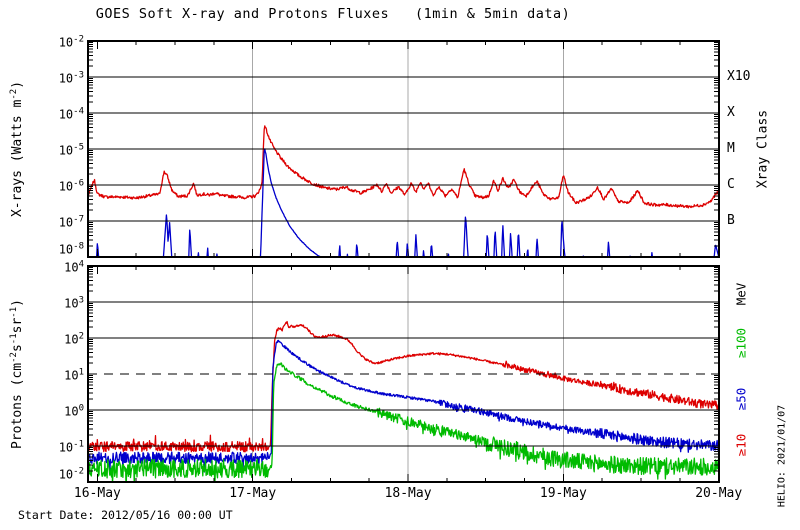 The width and height of the screenshot is (800, 530). Describe the element at coordinates (563, 493) in the screenshot. I see `date-label-19-May: 19-May` at that location.